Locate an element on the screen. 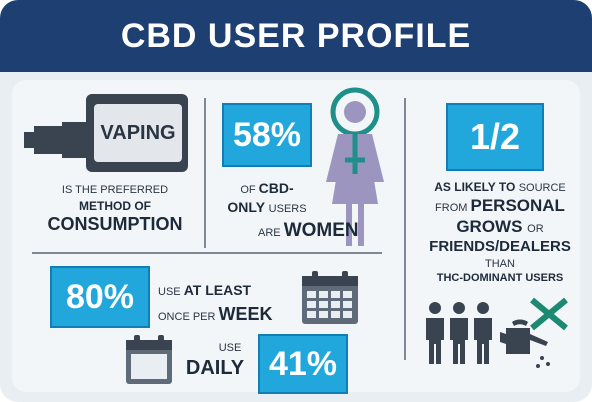 This screenshot has height=402, width=592. source-line-5: THAN is located at coordinates (500, 264).